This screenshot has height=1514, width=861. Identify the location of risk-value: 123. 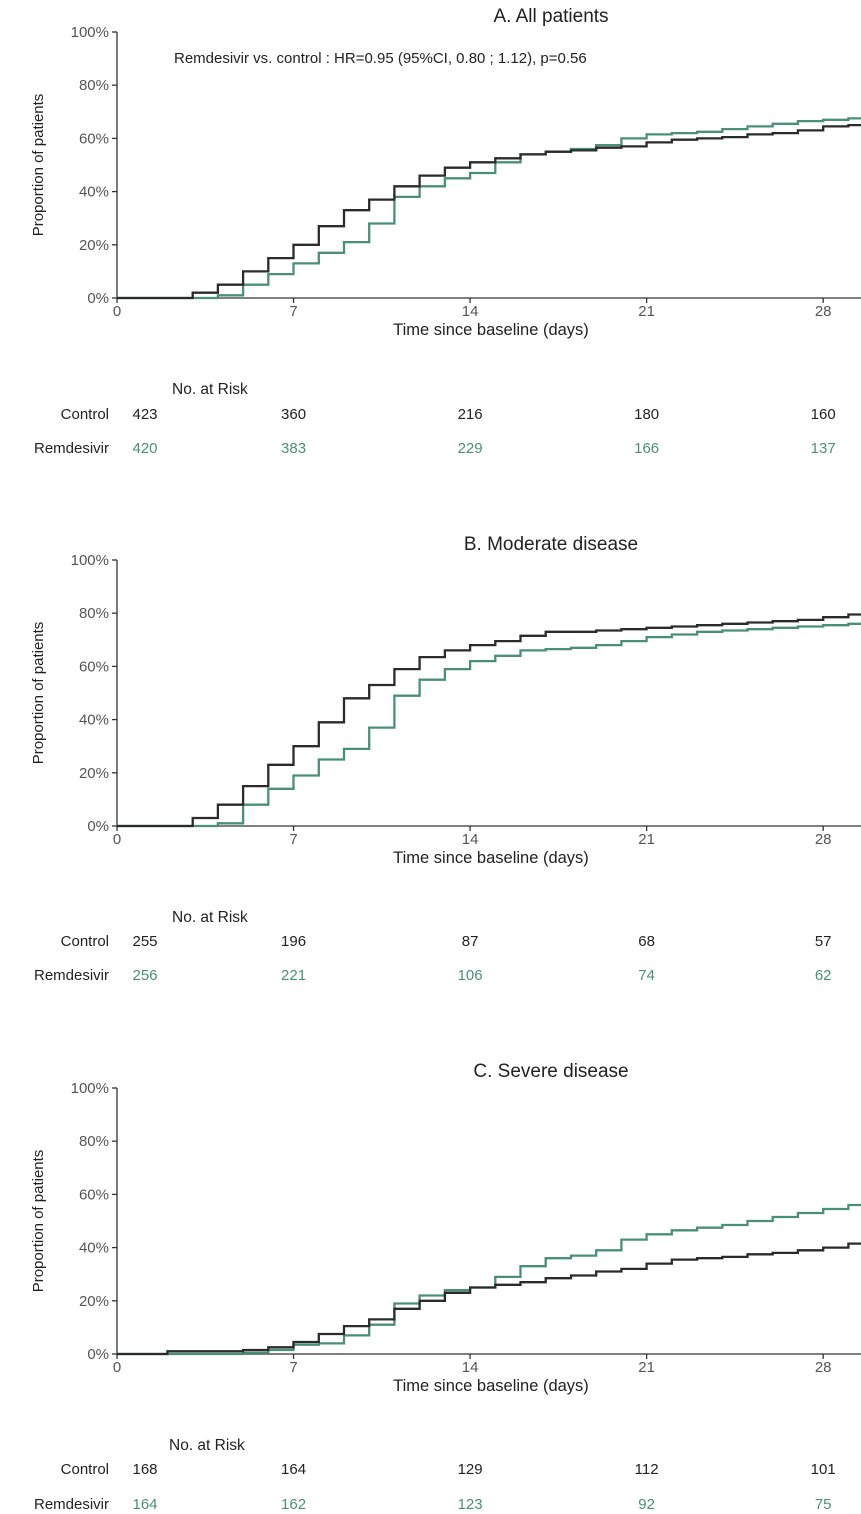
(470, 1504).